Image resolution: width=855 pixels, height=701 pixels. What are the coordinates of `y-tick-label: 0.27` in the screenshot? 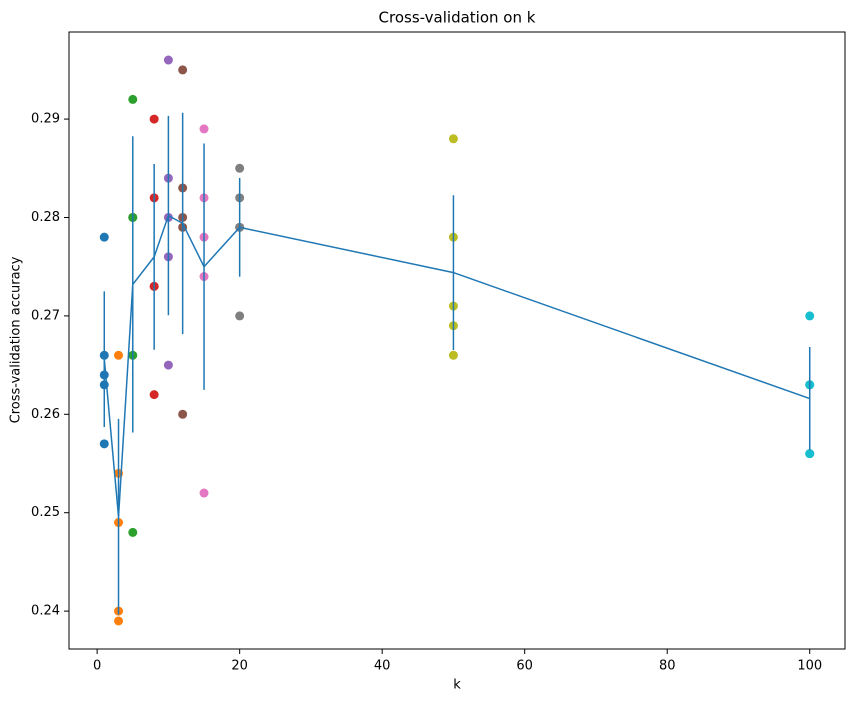 It's located at (45, 315).